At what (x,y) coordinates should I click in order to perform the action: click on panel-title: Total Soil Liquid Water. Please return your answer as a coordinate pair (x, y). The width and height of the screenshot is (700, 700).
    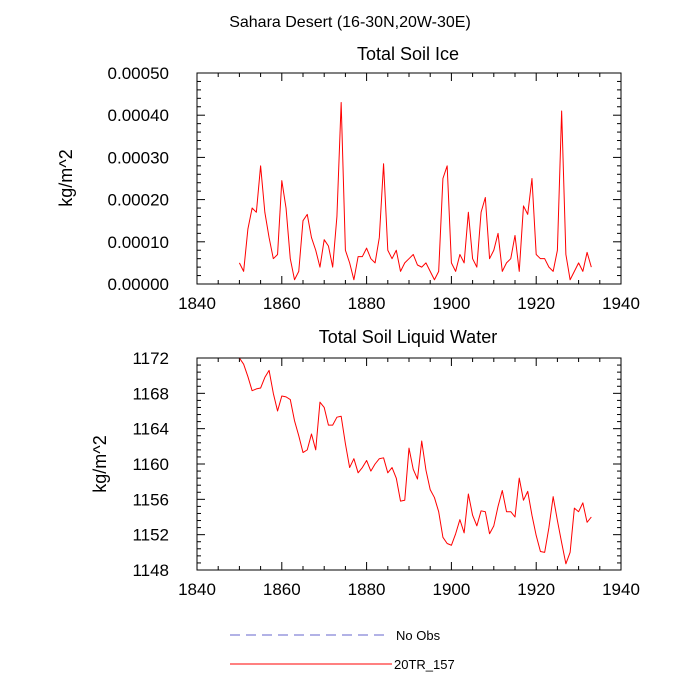
    Looking at the image, I should click on (408, 337).